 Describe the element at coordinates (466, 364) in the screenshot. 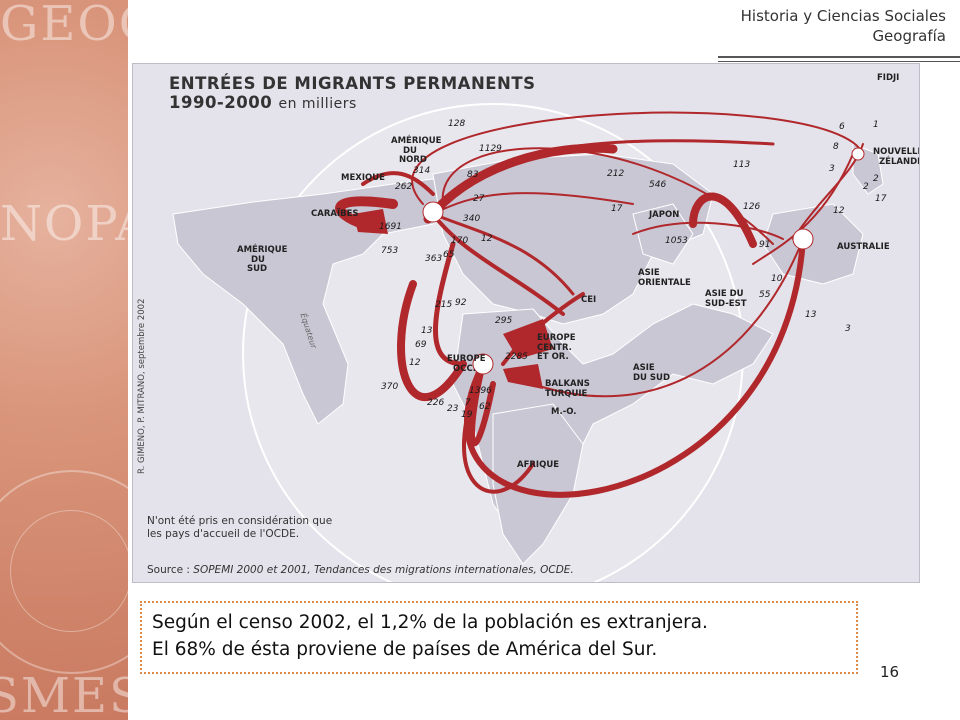

I see `region-label-western-europe: EUROPE OCC.` at that location.